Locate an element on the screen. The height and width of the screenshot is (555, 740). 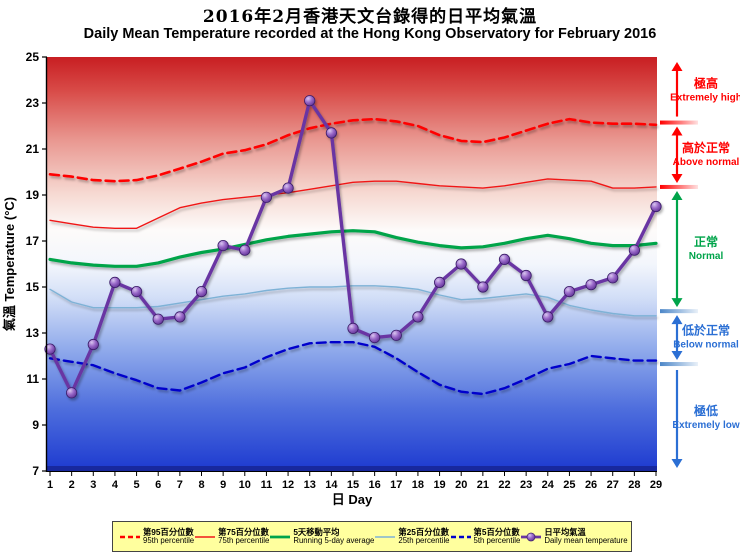
y-tick-label: 17 is located at coordinates (33, 241).